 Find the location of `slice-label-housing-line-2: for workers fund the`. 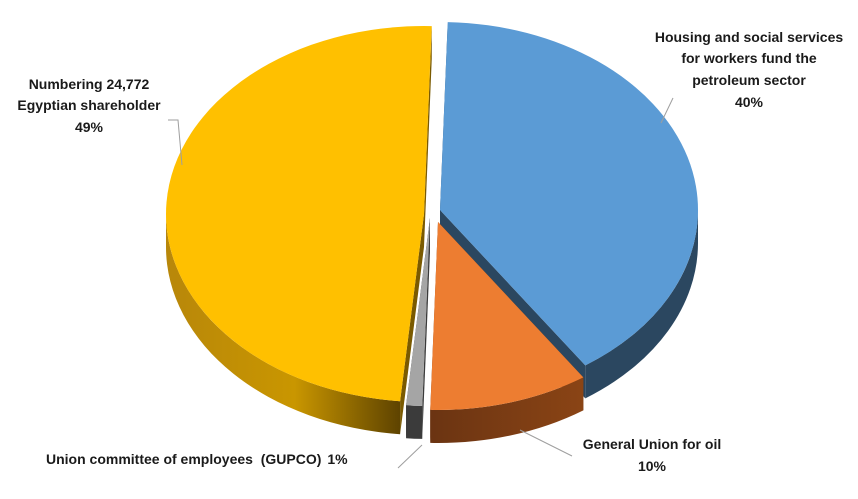

slice-label-housing-line-2: for workers fund the is located at coordinates (749, 58).